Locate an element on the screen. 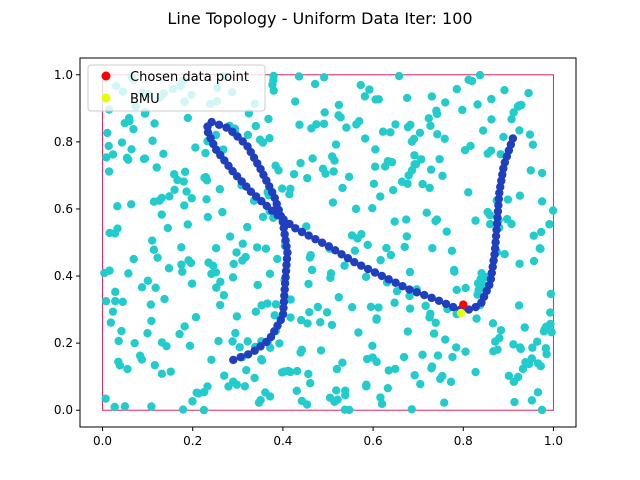 Image resolution: width=640 pixels, height=480 pixels. x-tick-label: 0.0 is located at coordinates (102, 441).